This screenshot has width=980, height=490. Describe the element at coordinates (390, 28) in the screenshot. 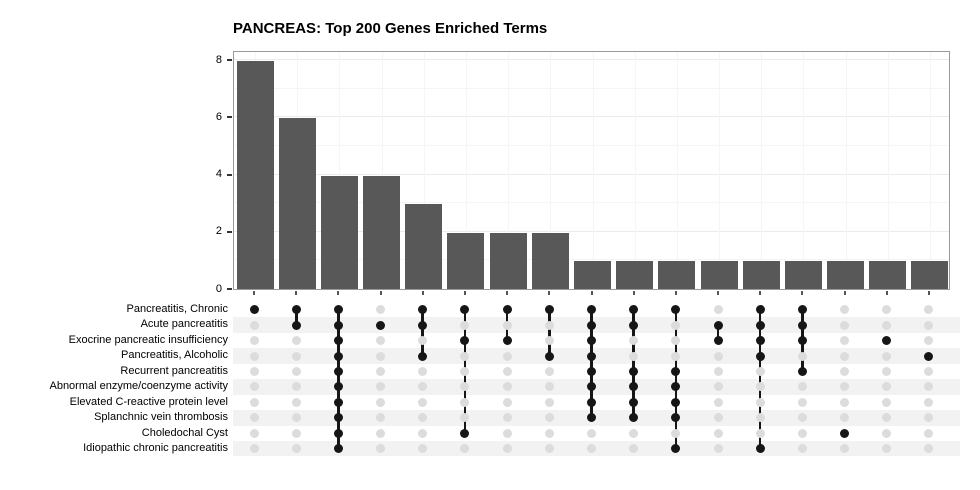

I see `chart-title: PANCREAS: Top 200 Genes Enriched Terms` at that location.